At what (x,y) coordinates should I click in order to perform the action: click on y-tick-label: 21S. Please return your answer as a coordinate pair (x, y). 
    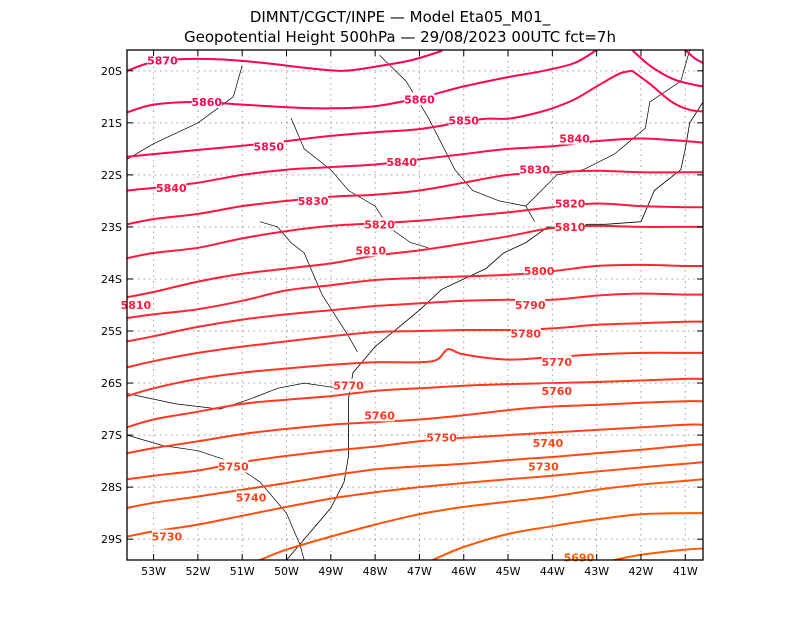
    Looking at the image, I should click on (111, 123).